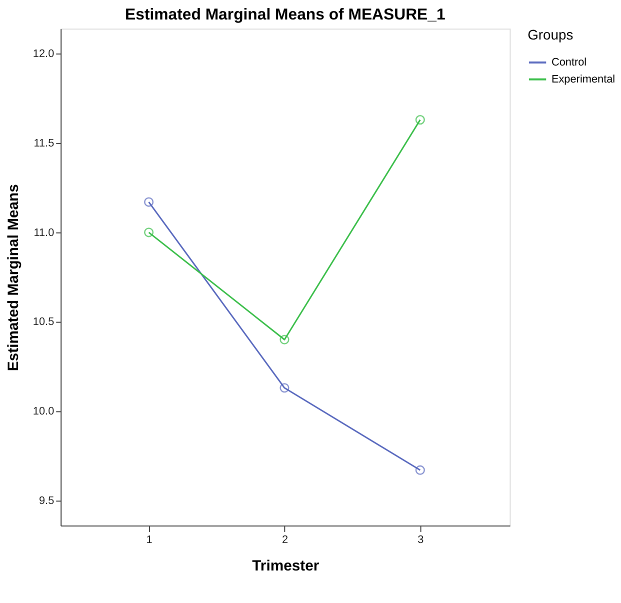 Image resolution: width=621 pixels, height=603 pixels. What do you see at coordinates (43, 412) in the screenshot?
I see `y-tick-label: 10.0` at bounding box center [43, 412].